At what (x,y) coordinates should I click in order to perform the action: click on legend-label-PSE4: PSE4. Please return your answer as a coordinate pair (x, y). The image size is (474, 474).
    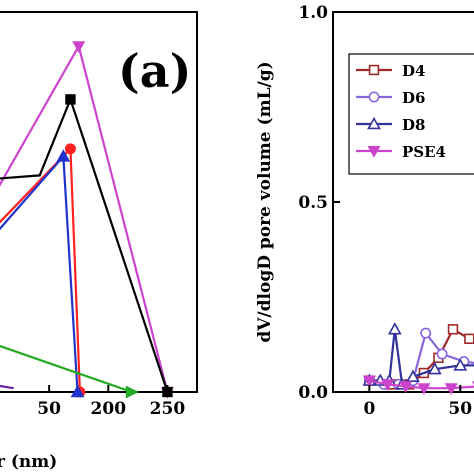
    Looking at the image, I should click on (424, 152).